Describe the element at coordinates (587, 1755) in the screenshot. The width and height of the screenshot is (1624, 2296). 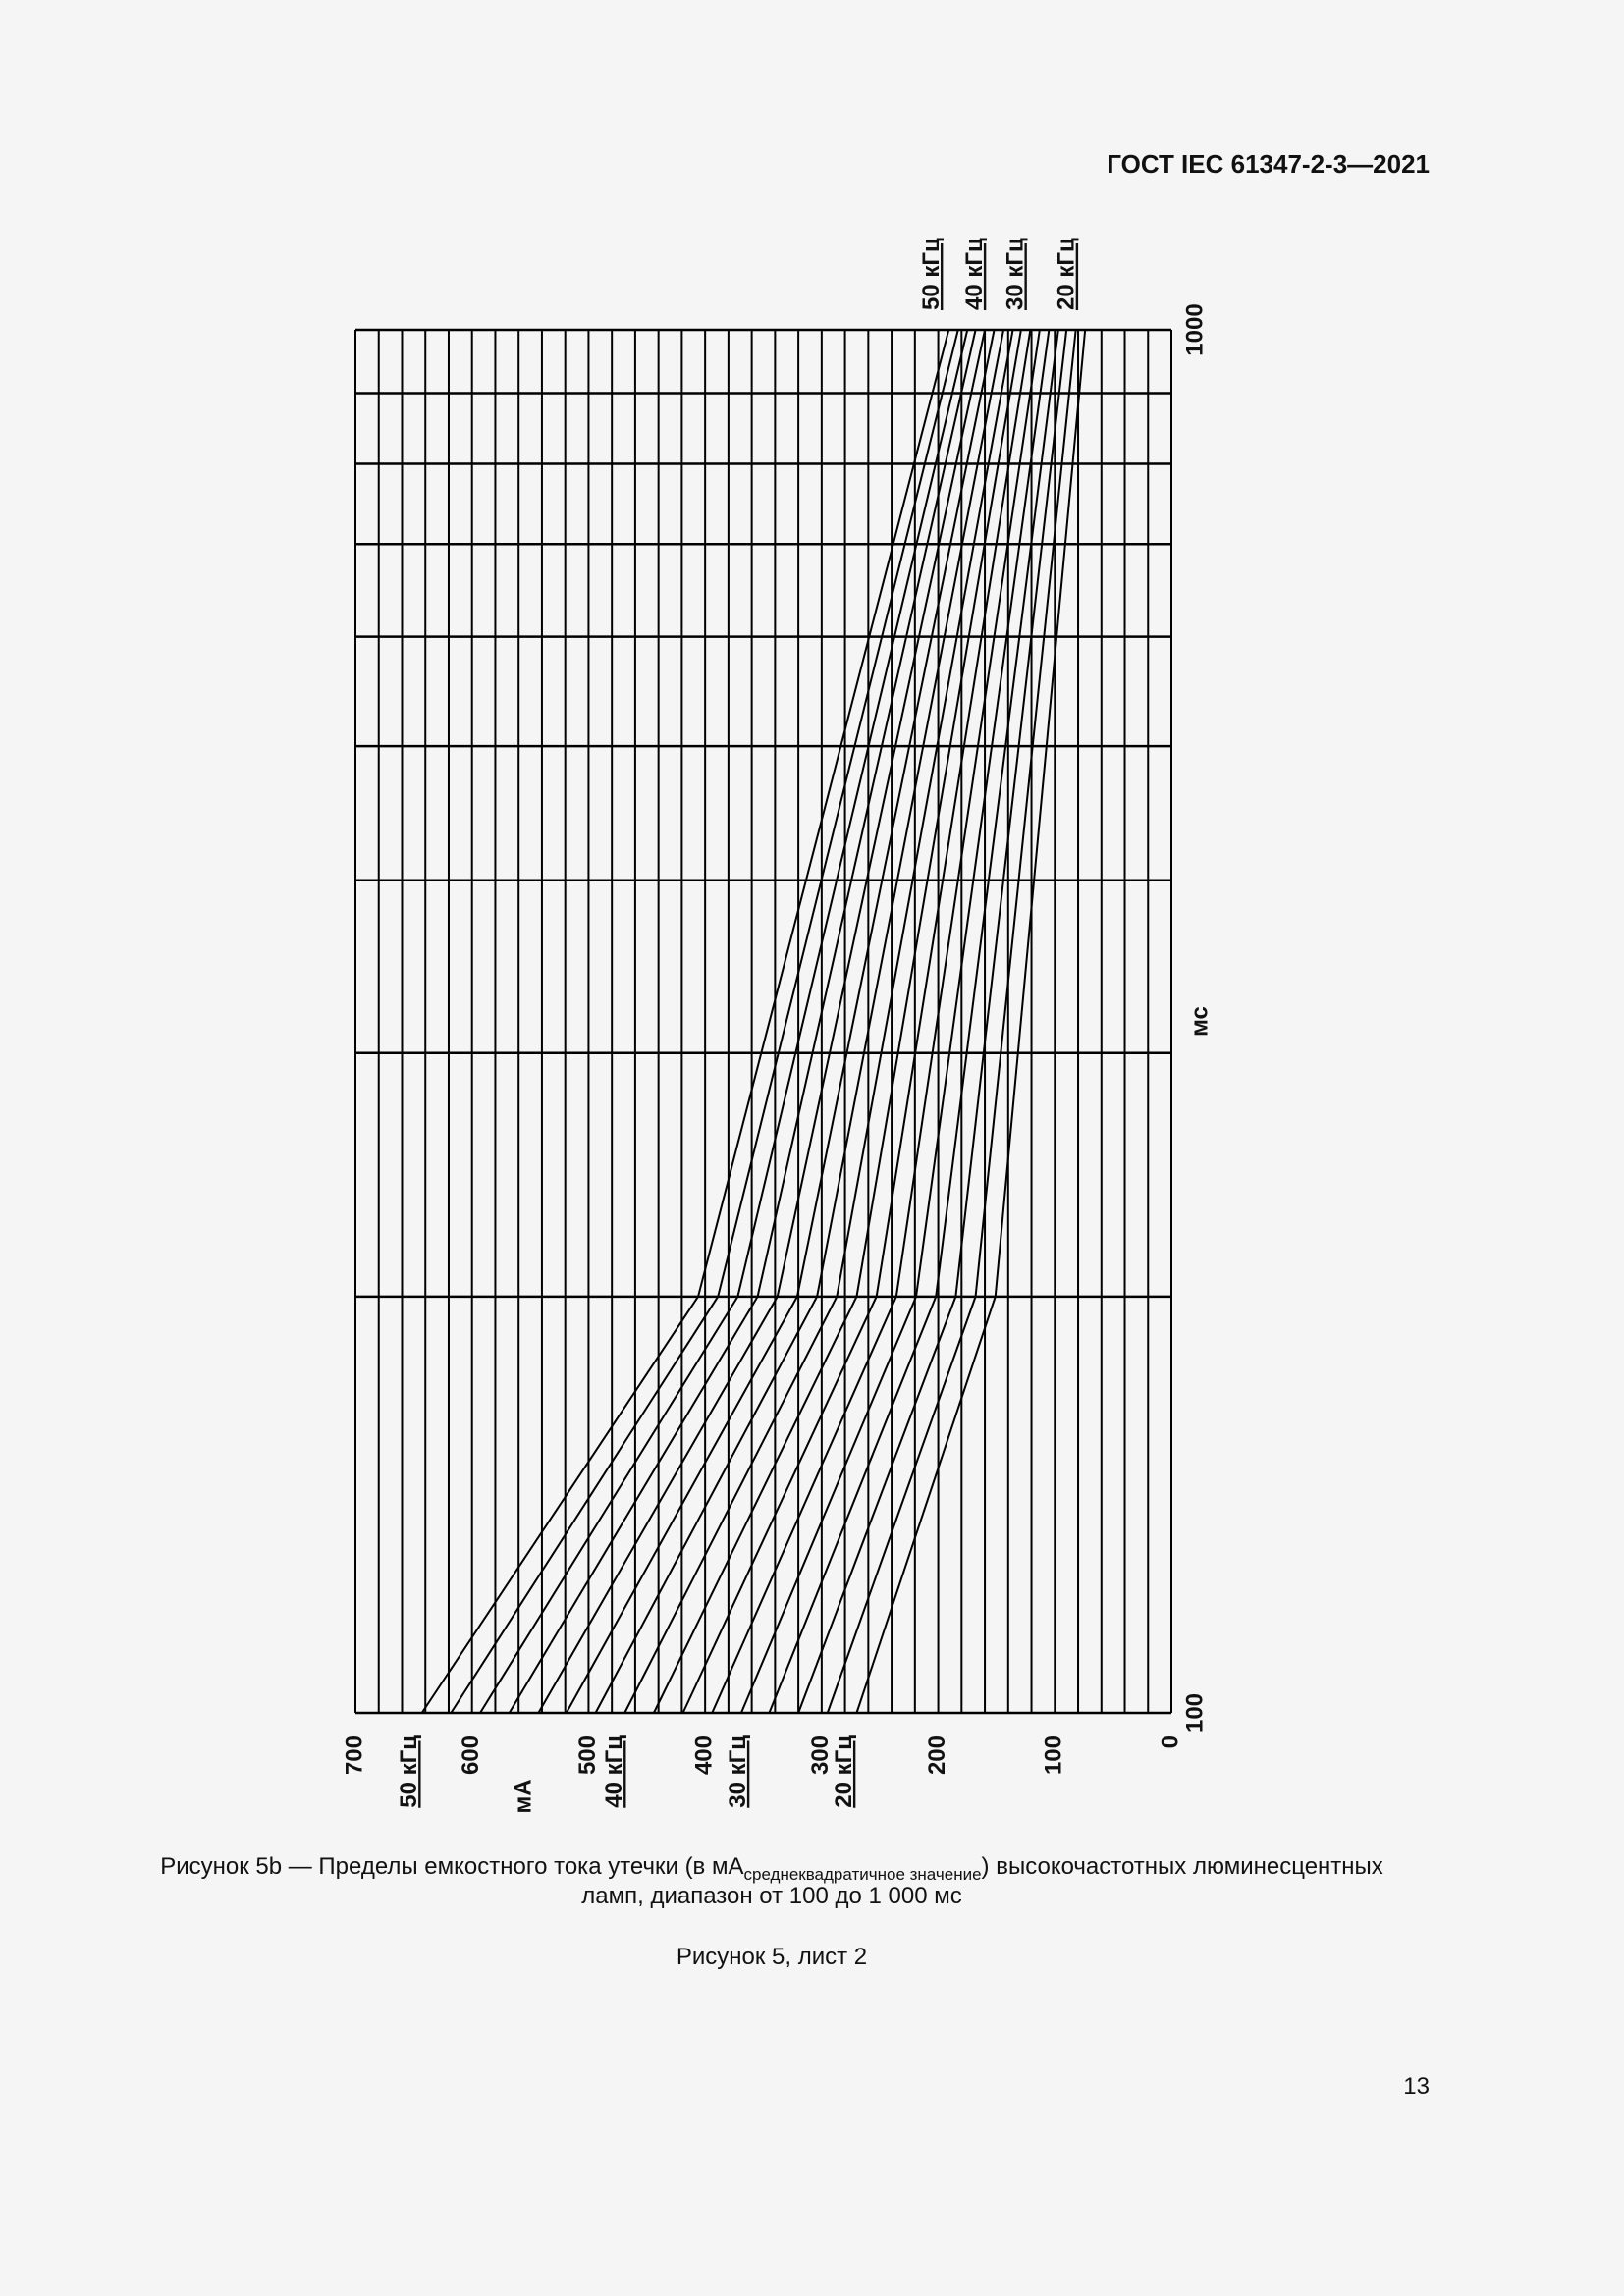
I see `y-tick-label: 500` at that location.